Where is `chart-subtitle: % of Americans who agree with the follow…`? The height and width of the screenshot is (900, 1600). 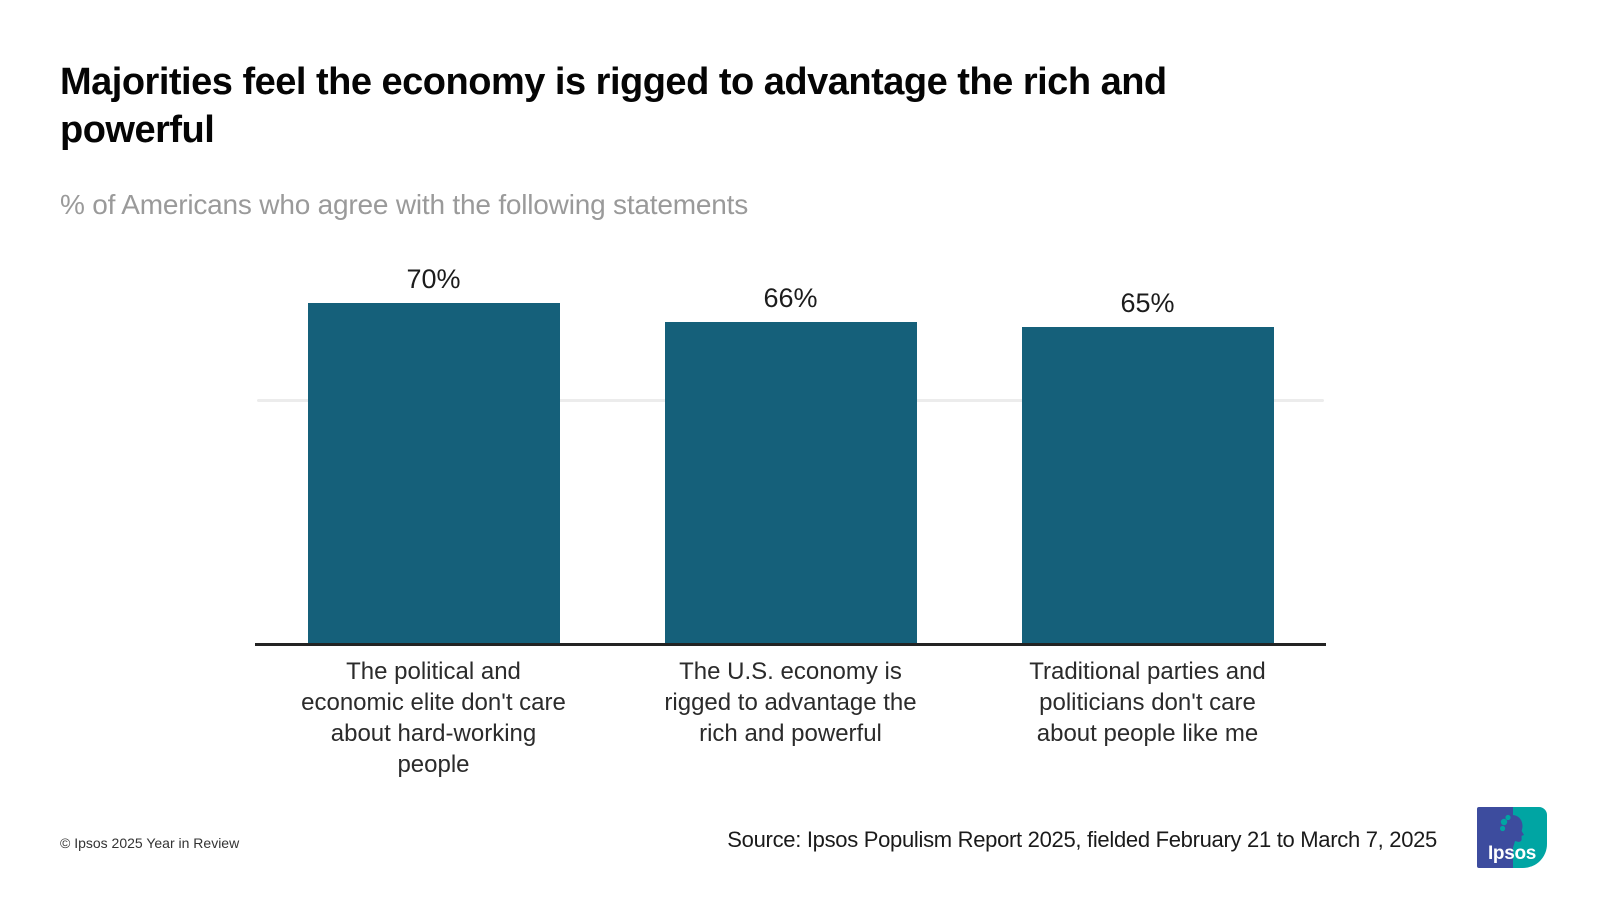 chart-subtitle: % of Americans who agree with the follow… is located at coordinates (404, 204).